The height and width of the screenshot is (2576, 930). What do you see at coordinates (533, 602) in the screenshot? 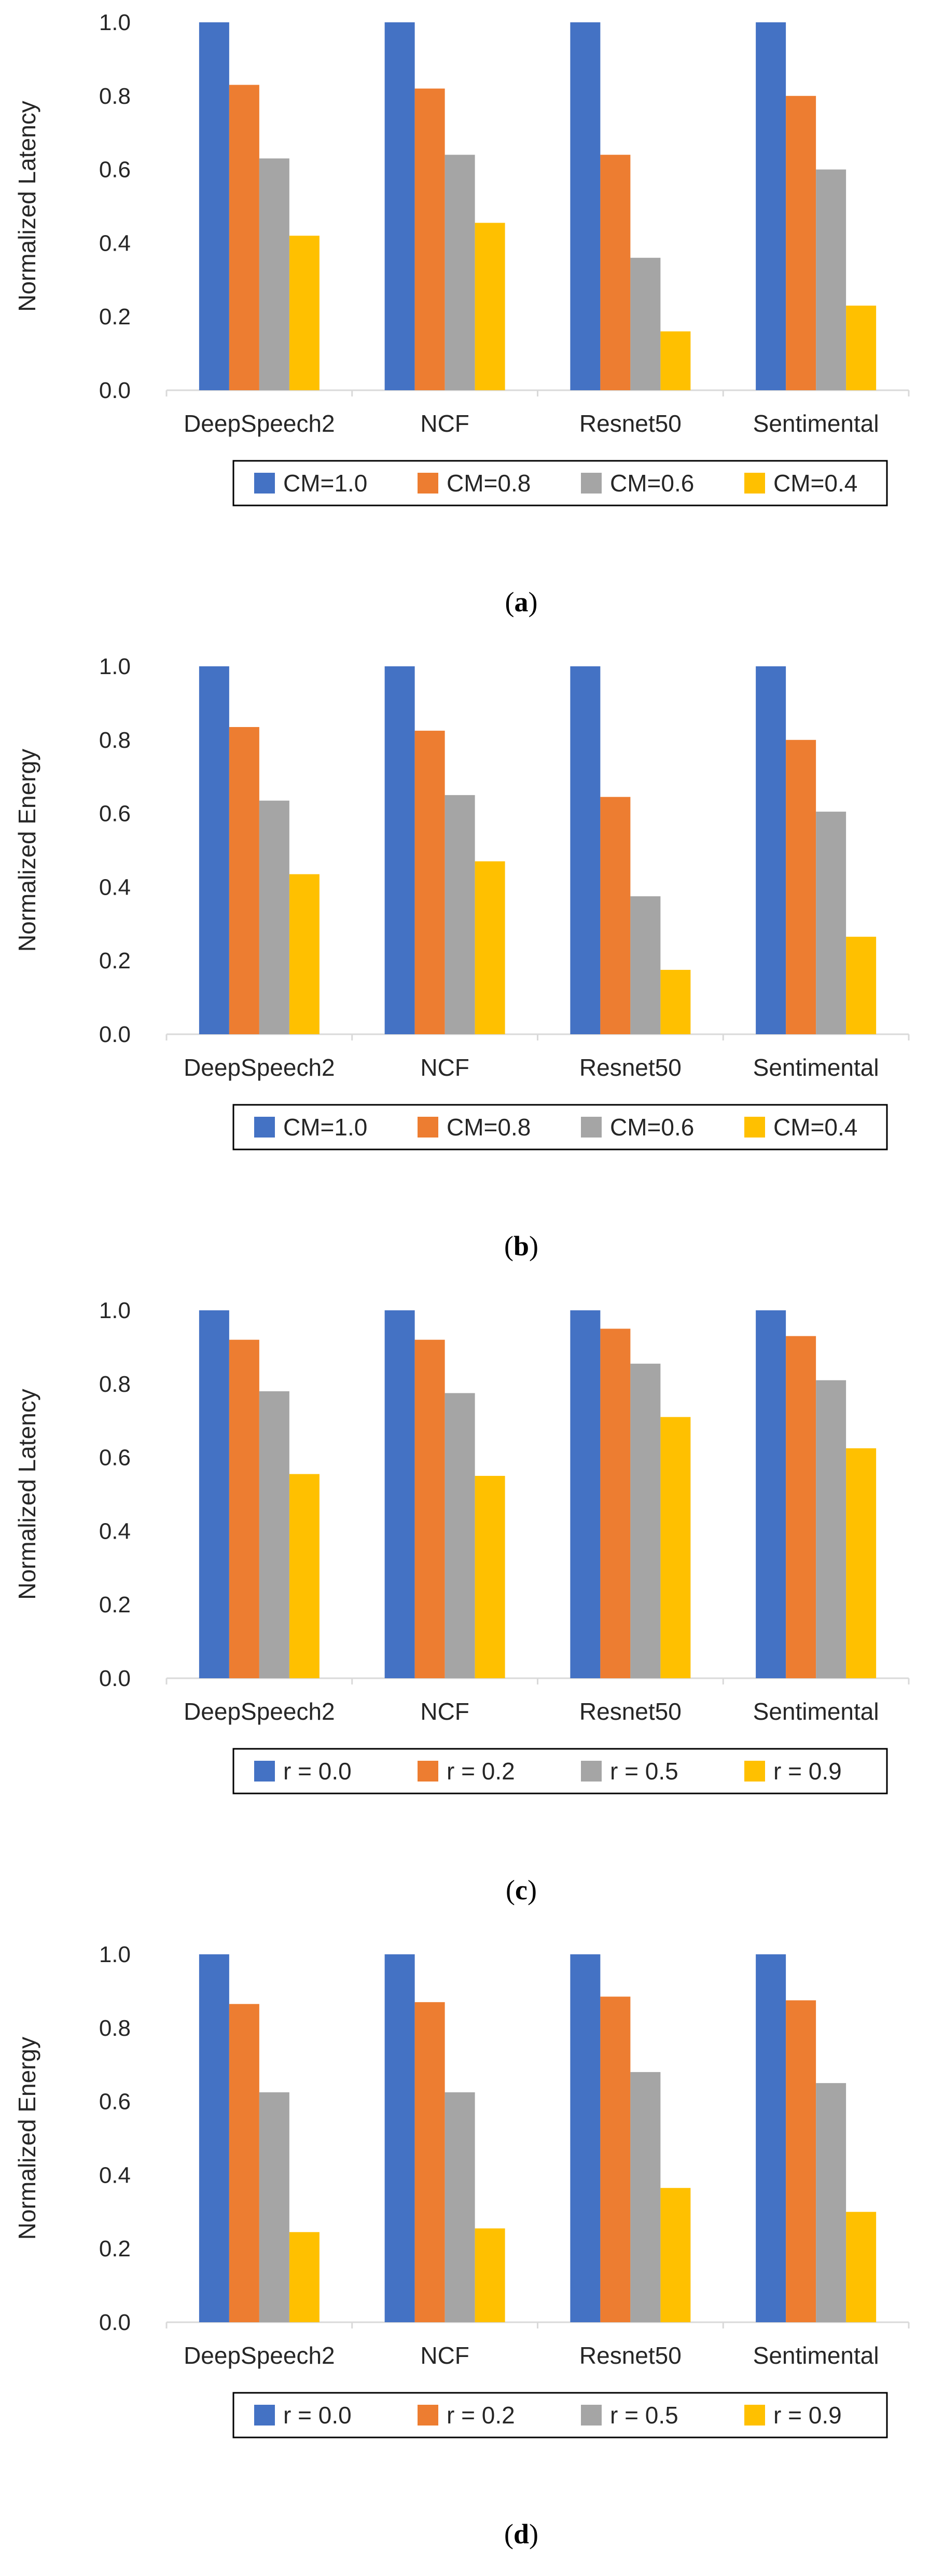
I see `caption-close-paren: )` at bounding box center [533, 602].